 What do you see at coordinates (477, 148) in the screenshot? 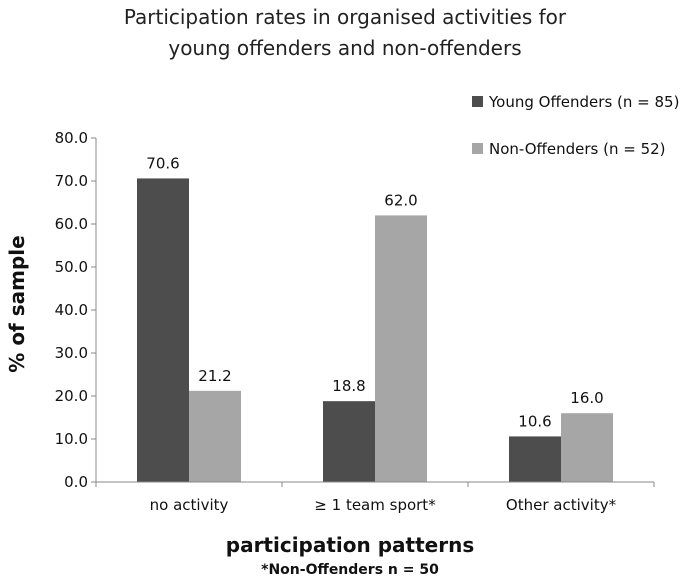
I see `legend-swatch-non-offenders` at bounding box center [477, 148].